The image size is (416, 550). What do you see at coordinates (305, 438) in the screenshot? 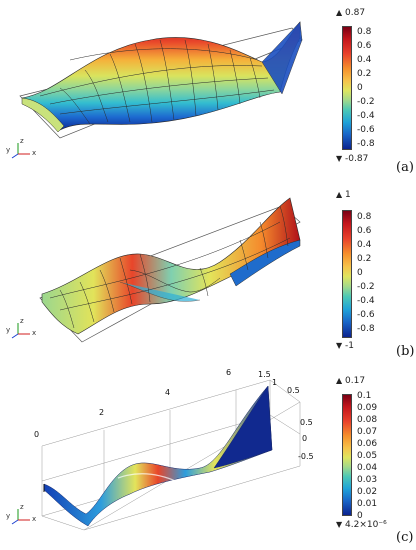
I see `z-tick-label: 0` at bounding box center [305, 438].